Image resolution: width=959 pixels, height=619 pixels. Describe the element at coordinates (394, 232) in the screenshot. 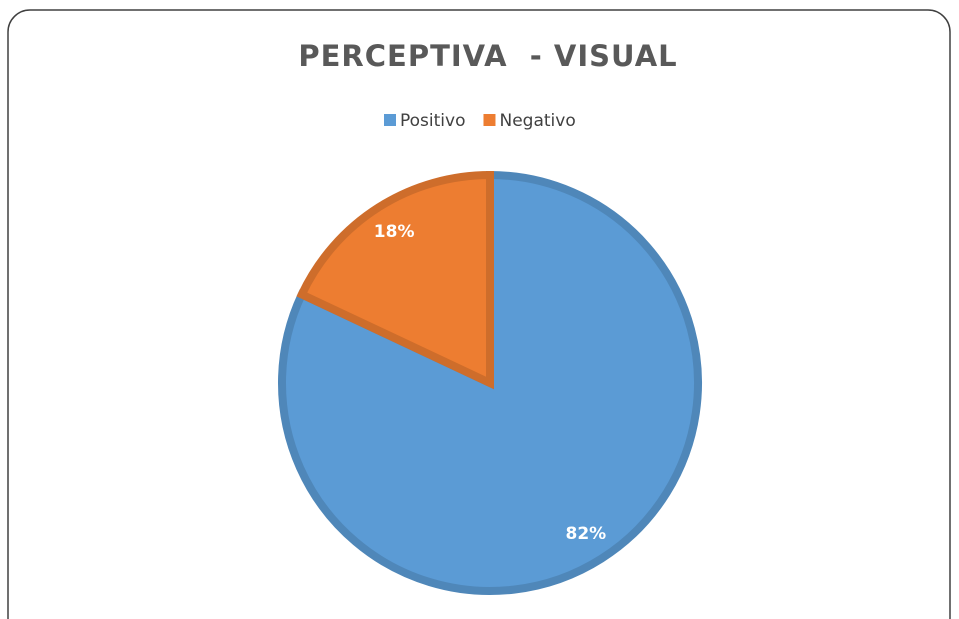

I see `data-label: 18%` at that location.